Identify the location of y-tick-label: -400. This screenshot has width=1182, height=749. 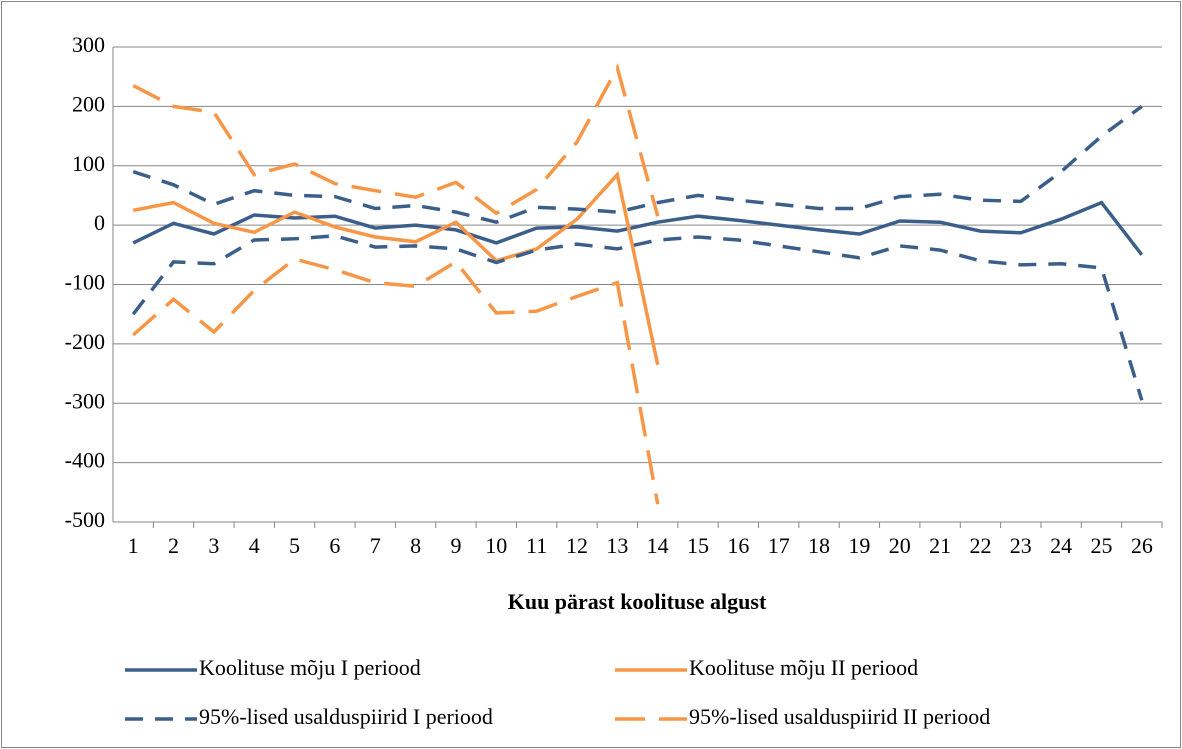
(85, 460).